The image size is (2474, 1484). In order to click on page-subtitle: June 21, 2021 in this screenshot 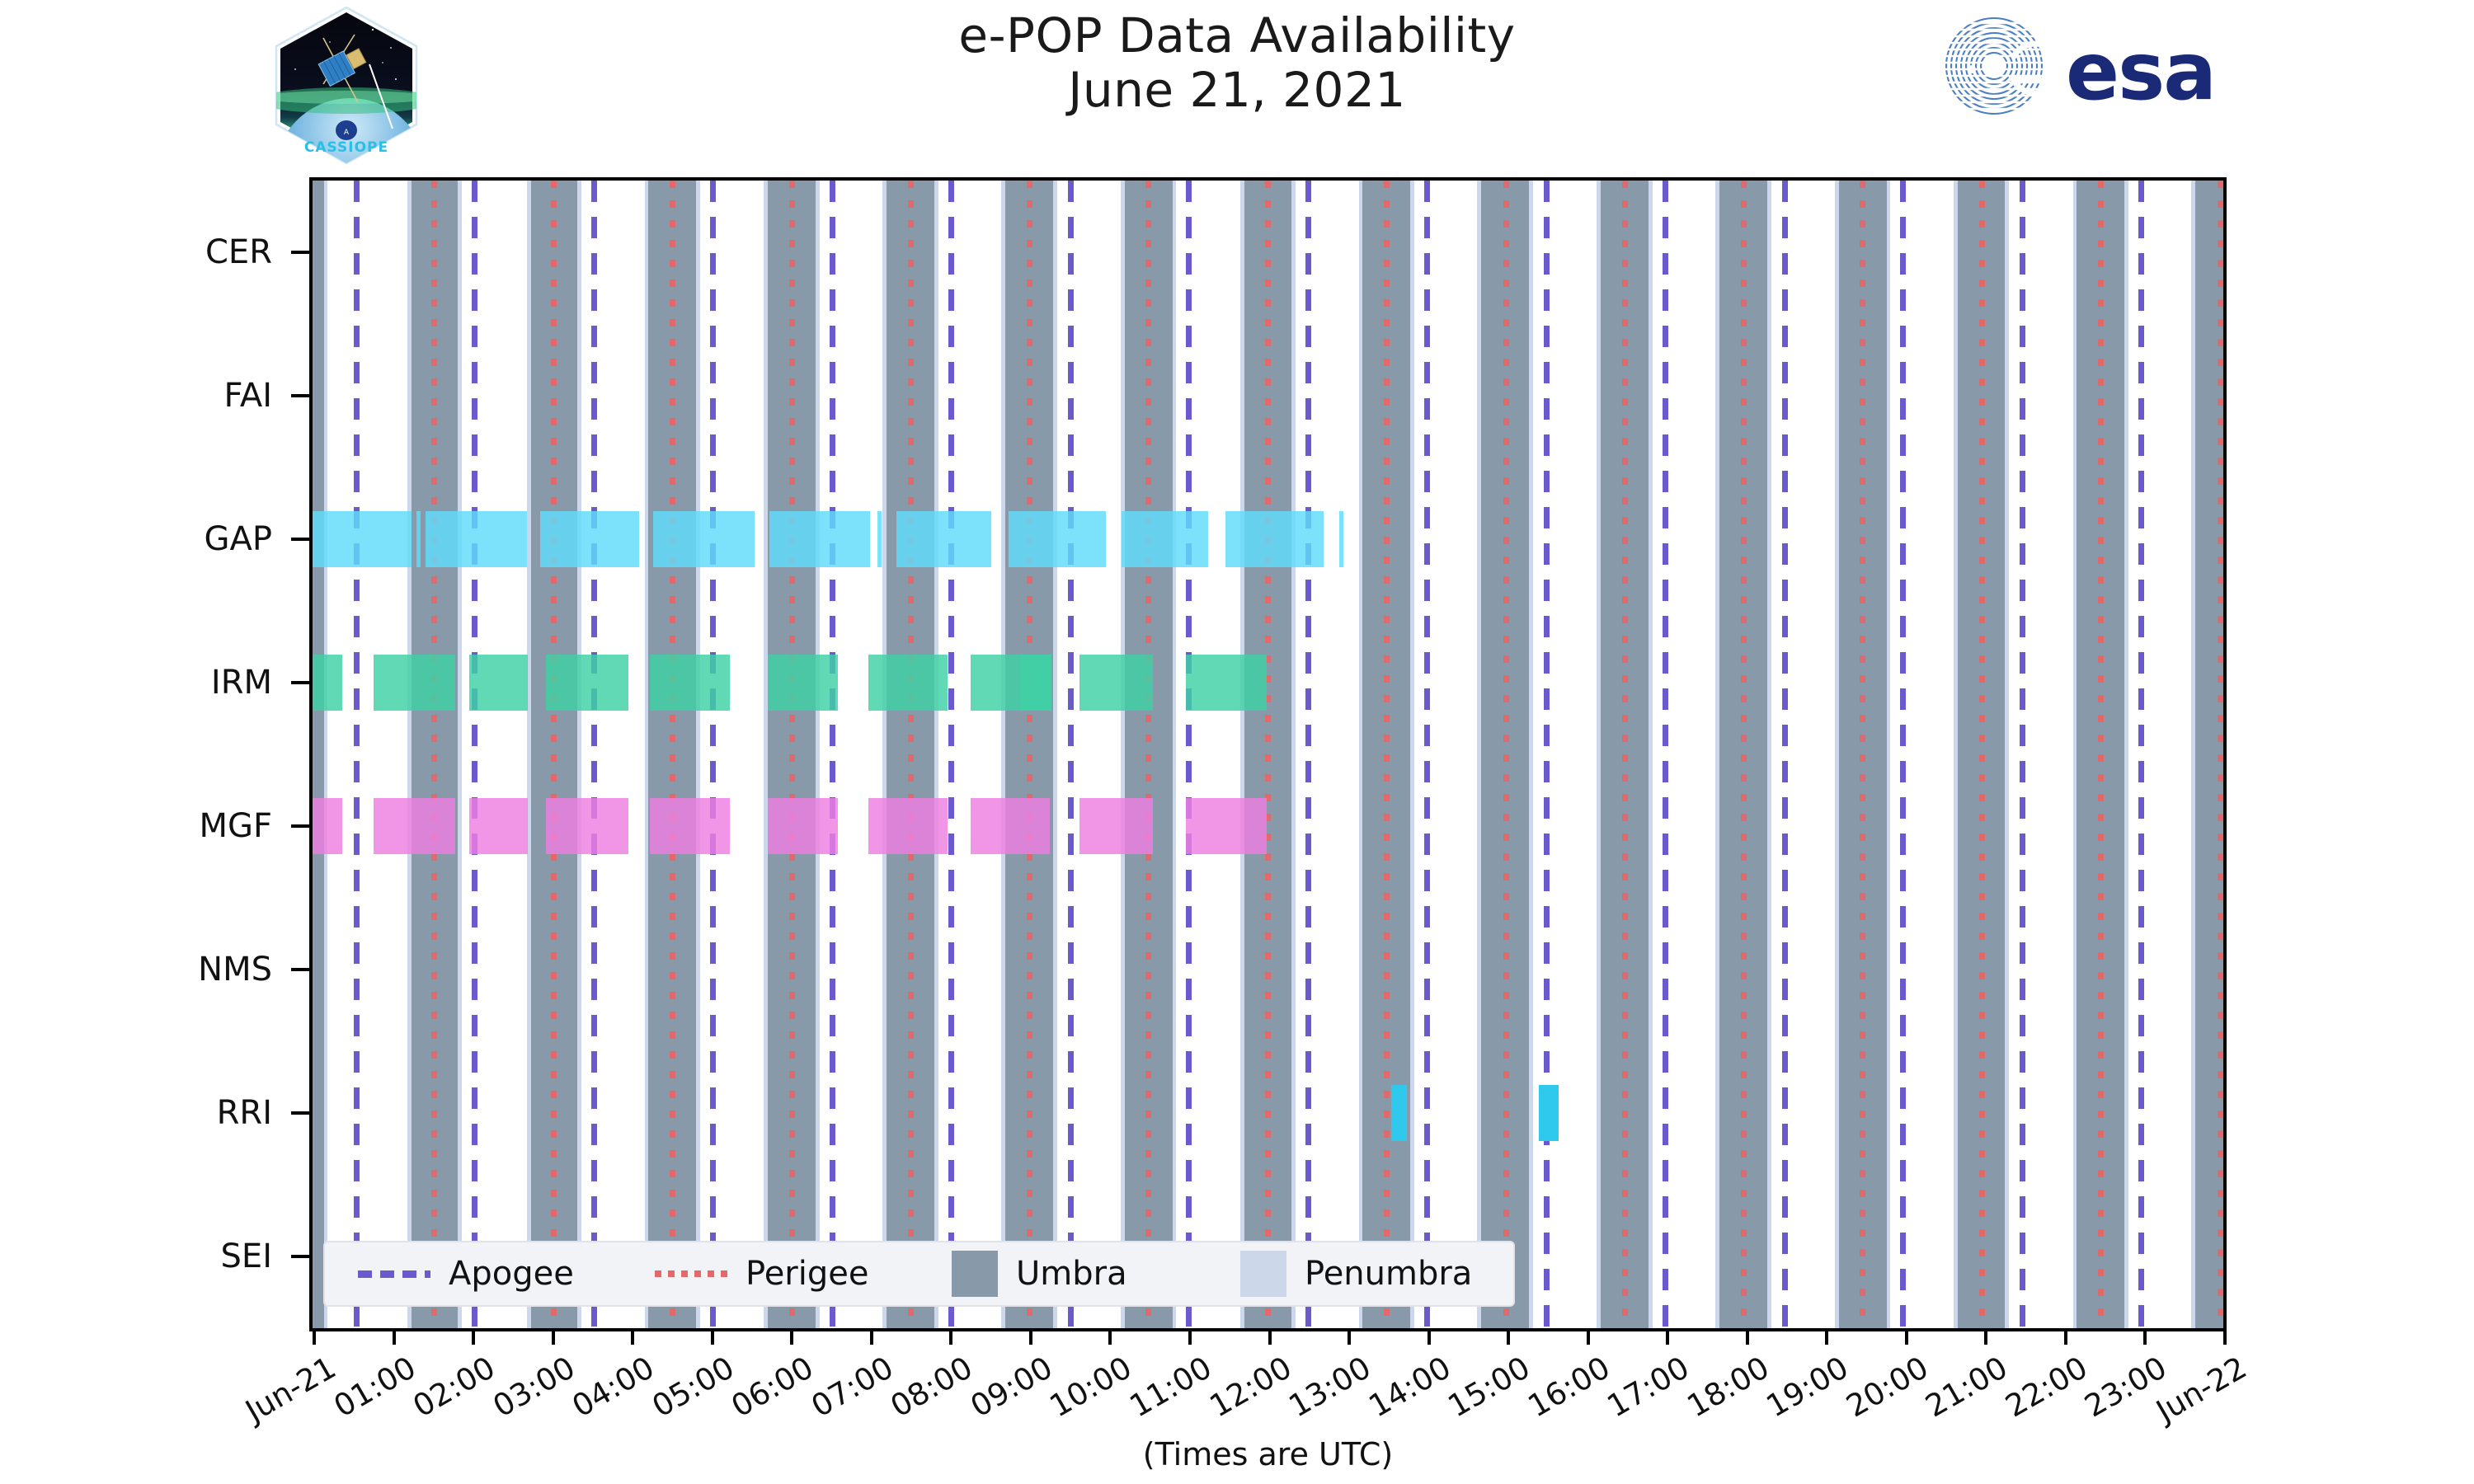, I will do `click(1237, 90)`.